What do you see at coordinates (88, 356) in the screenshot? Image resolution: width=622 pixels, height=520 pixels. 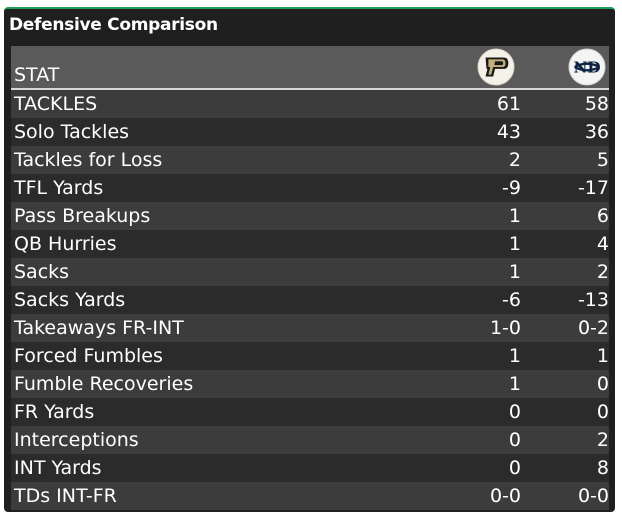 I see `stat-cell: Forced Fumbles` at bounding box center [88, 356].